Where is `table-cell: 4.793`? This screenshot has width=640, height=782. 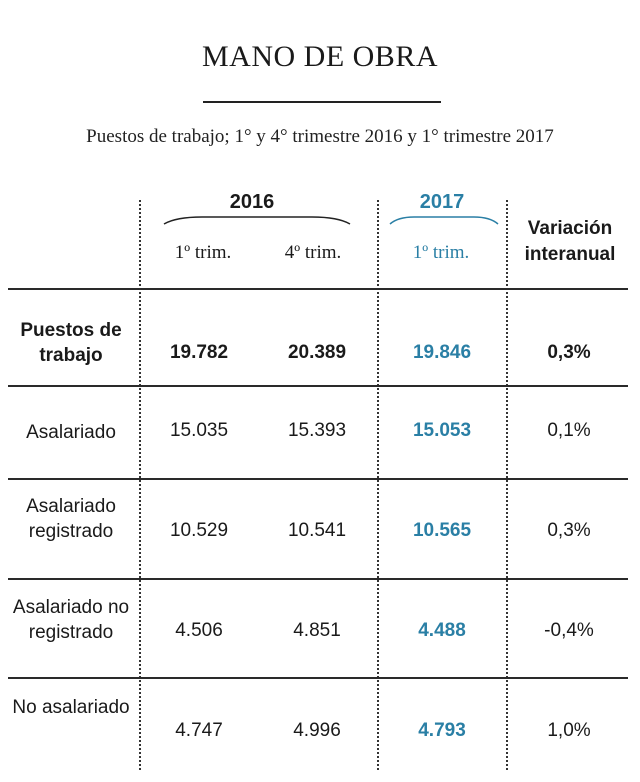 table-cell: 4.793 is located at coordinates (442, 730).